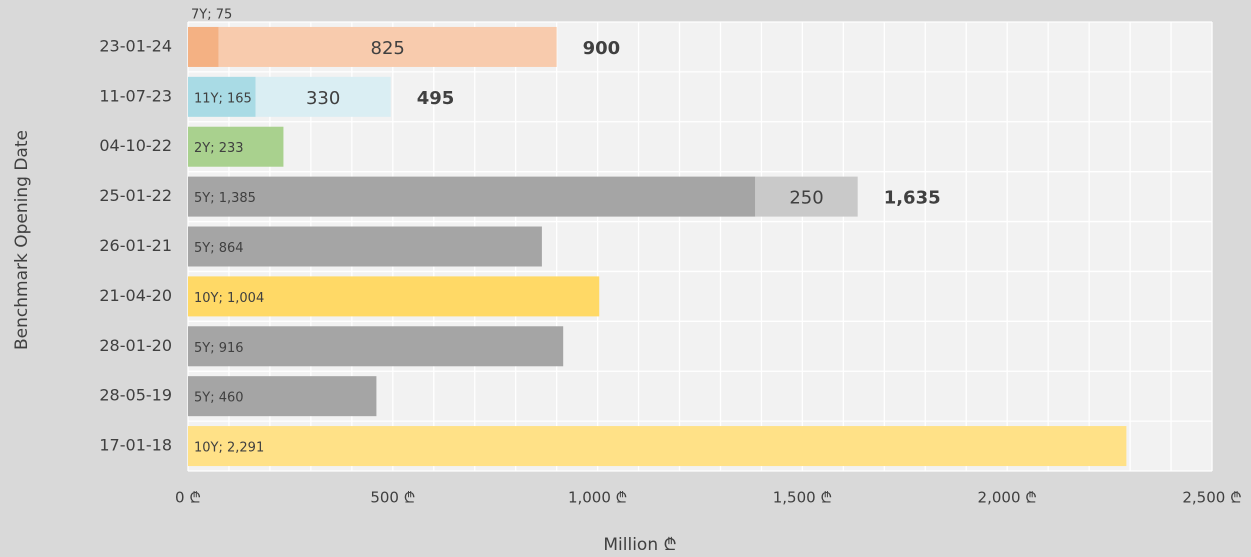 Image resolution: width=1251 pixels, height=557 pixels. Describe the element at coordinates (1007, 498) in the screenshot. I see `x-tick-label: 2,000 ₾` at that location.